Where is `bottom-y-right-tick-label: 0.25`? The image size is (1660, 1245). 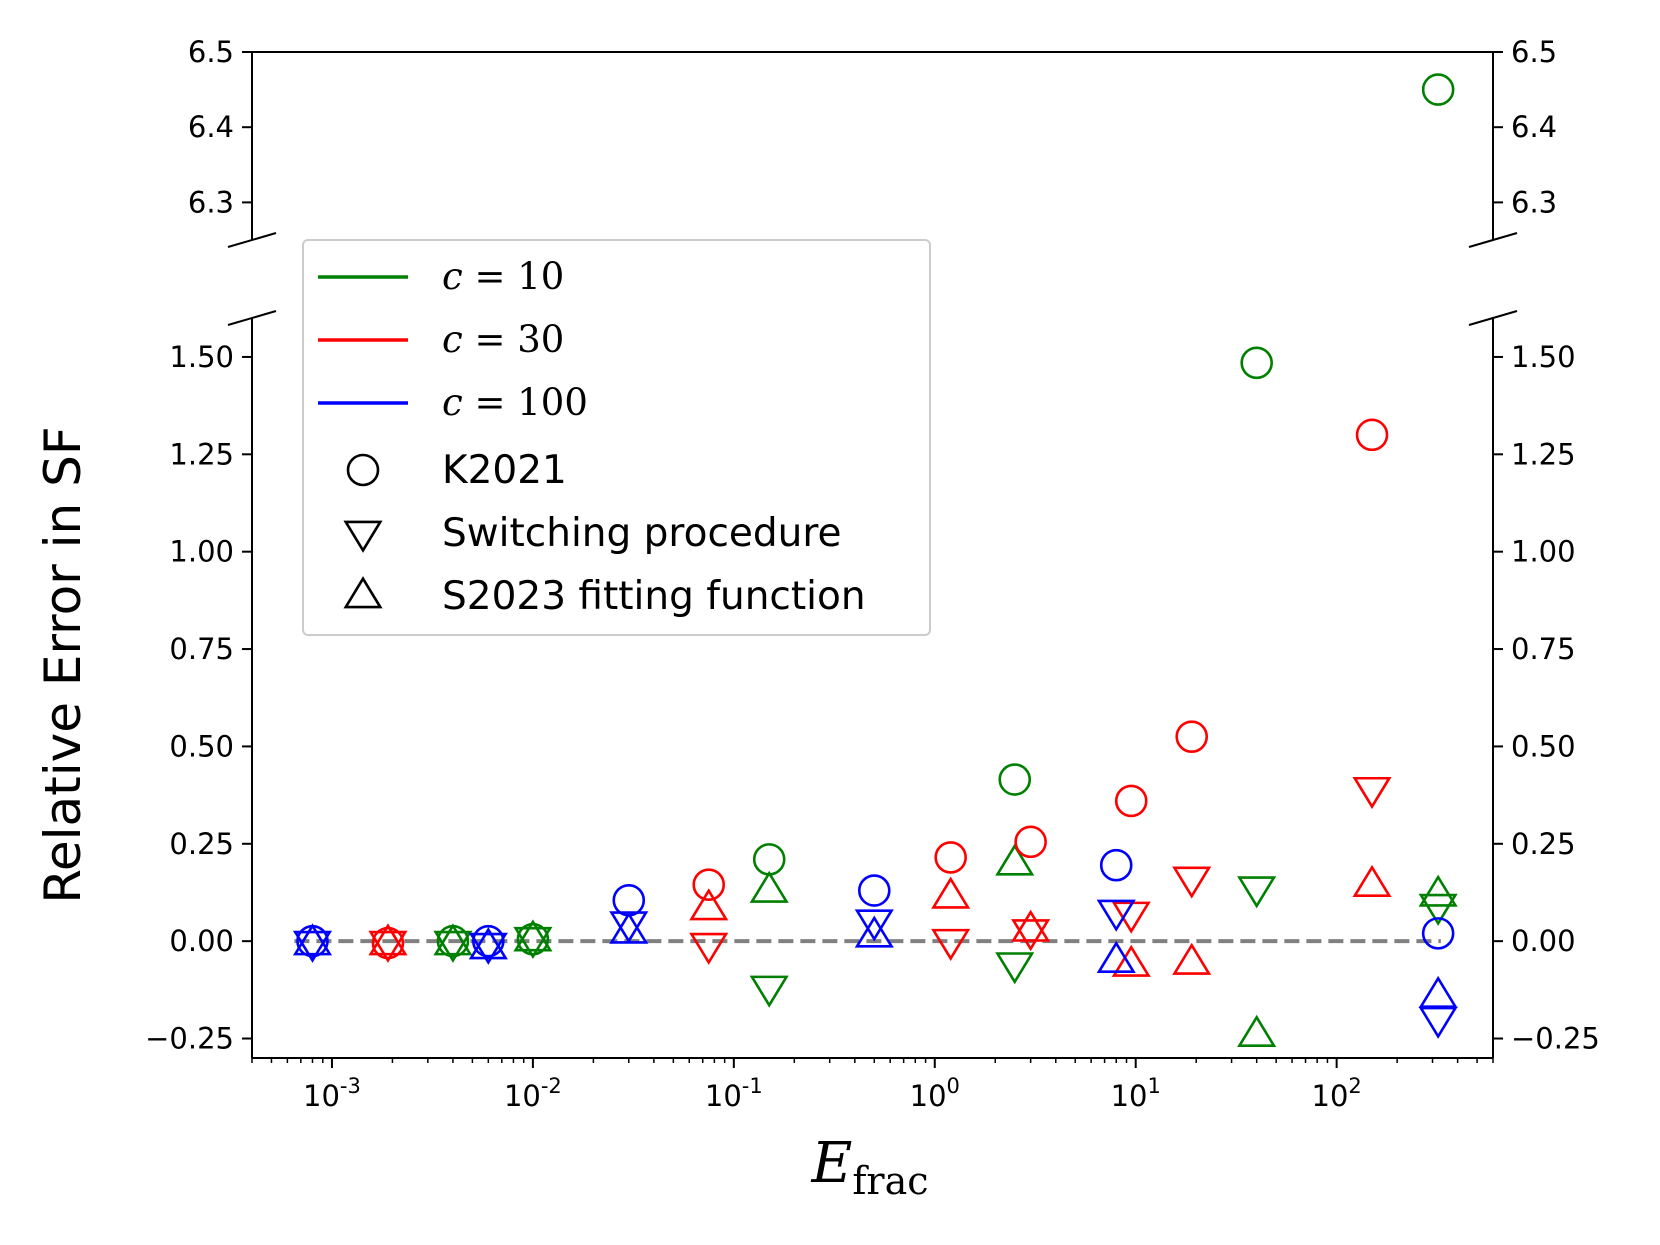
bottom-y-right-tick-label: 0.25 is located at coordinates (1543, 844).